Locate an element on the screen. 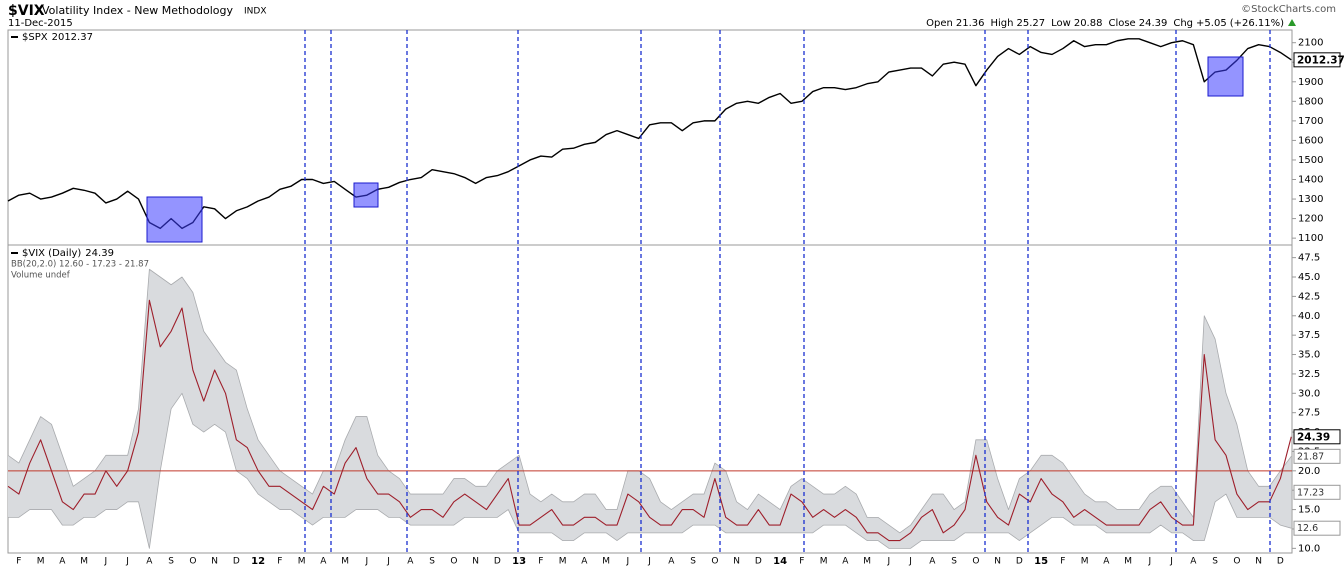 This screenshot has width=1344, height=566. exchange: INDX is located at coordinates (255, 12).